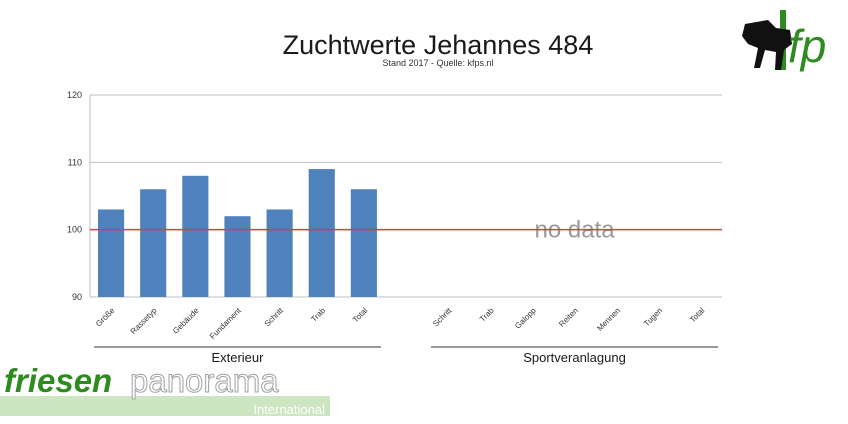 This screenshot has width=848, height=424. What do you see at coordinates (653, 317) in the screenshot?
I see `x-tick-label: Tugen` at bounding box center [653, 317].